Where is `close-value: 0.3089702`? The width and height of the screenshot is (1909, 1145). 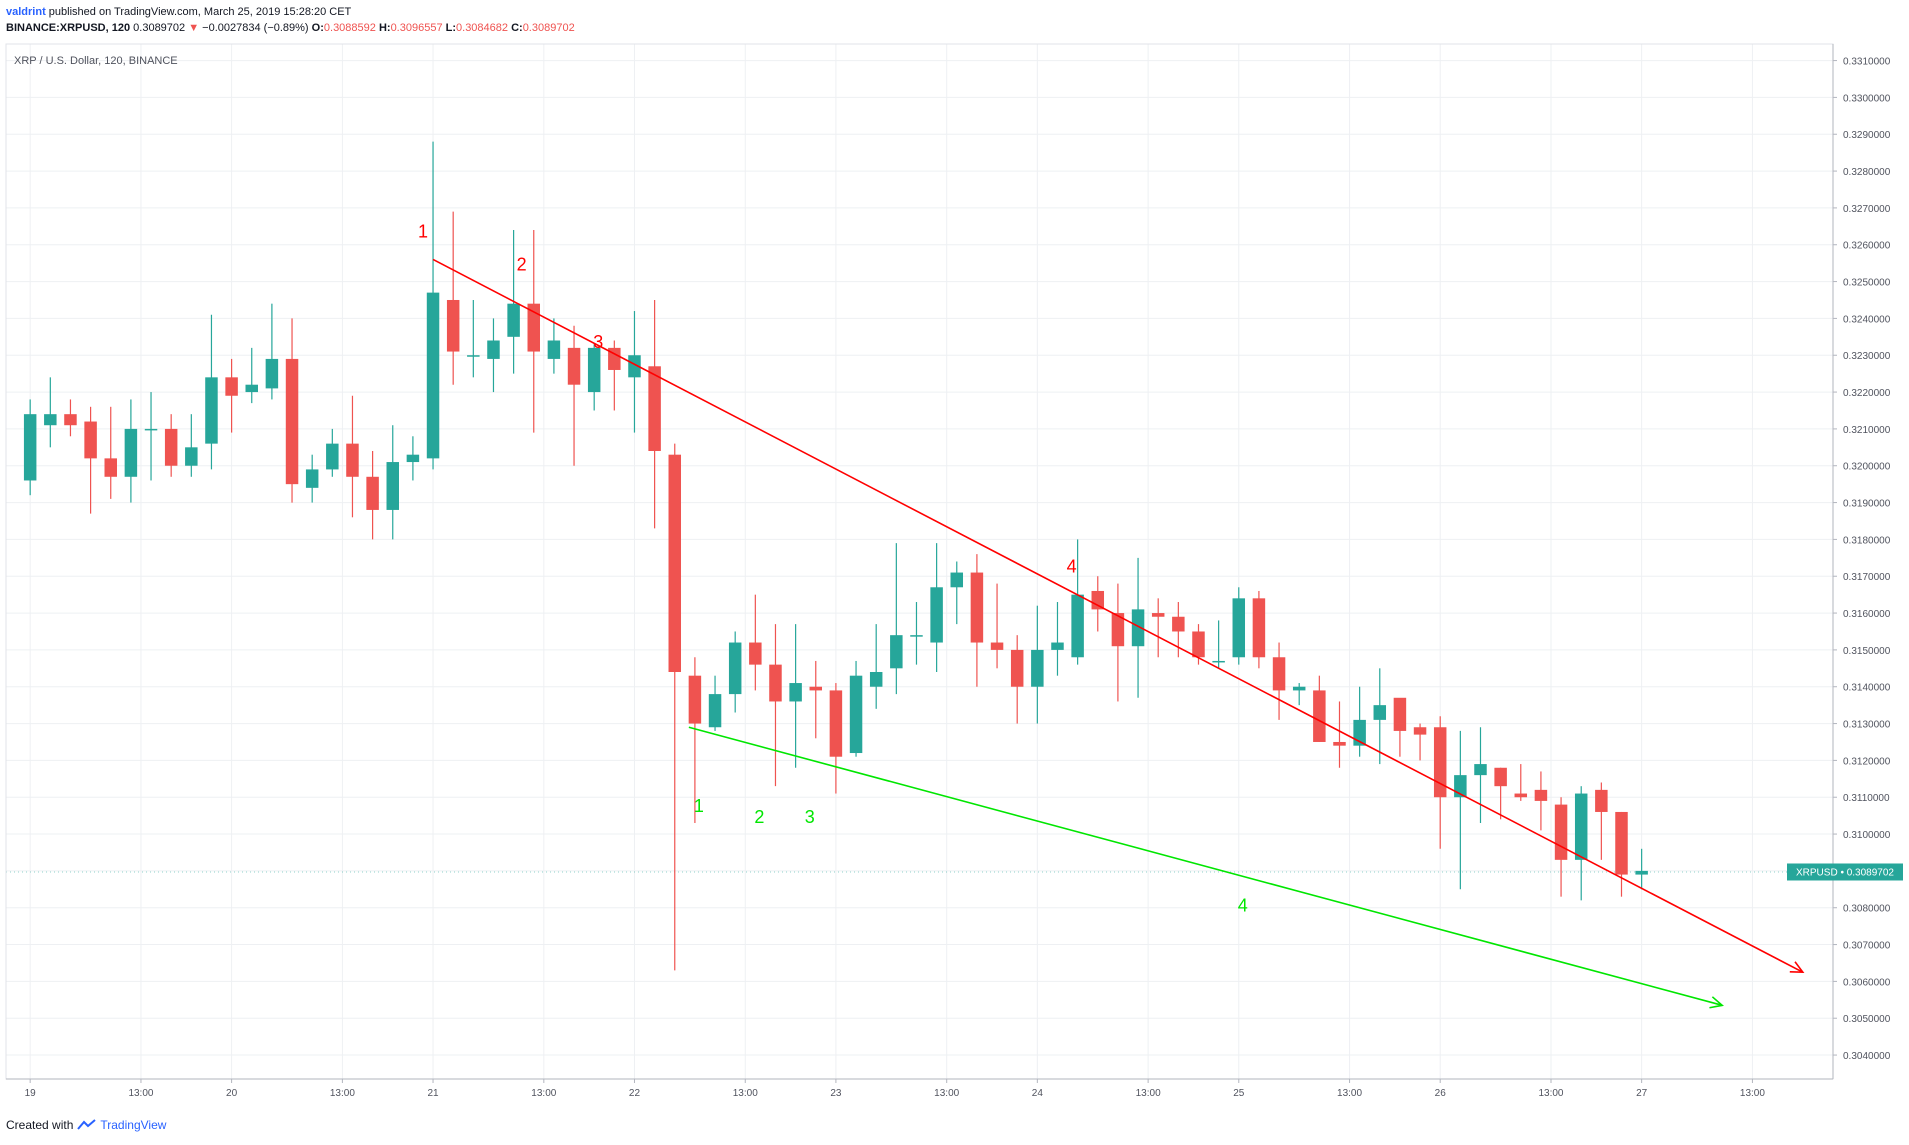 close-value: 0.3089702 is located at coordinates (548, 28).